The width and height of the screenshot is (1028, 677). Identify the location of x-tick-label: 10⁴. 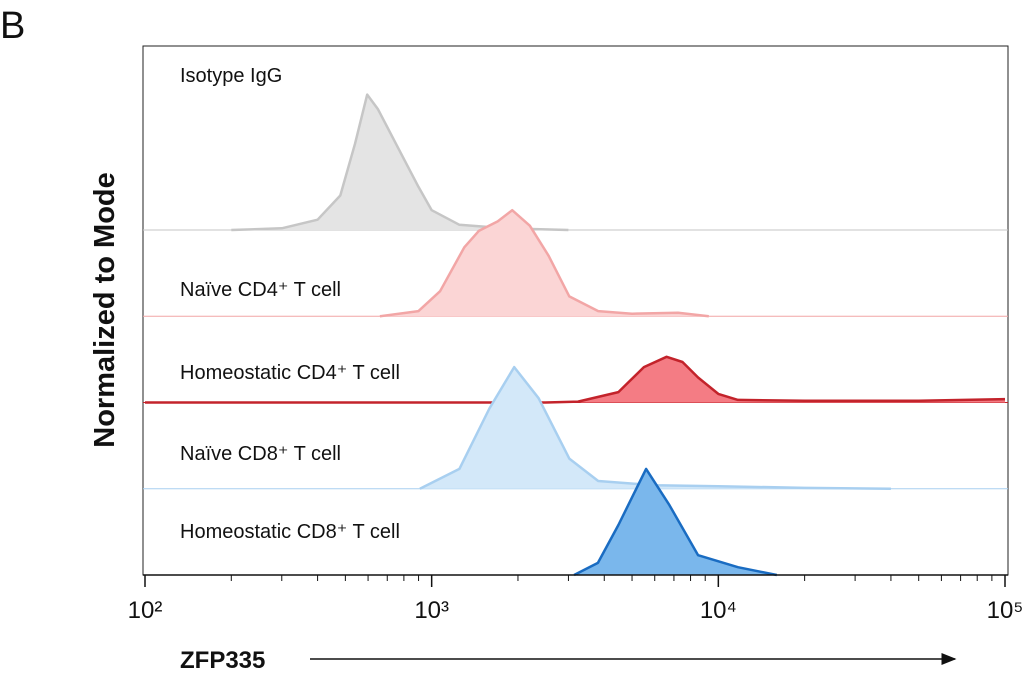
(718, 610).